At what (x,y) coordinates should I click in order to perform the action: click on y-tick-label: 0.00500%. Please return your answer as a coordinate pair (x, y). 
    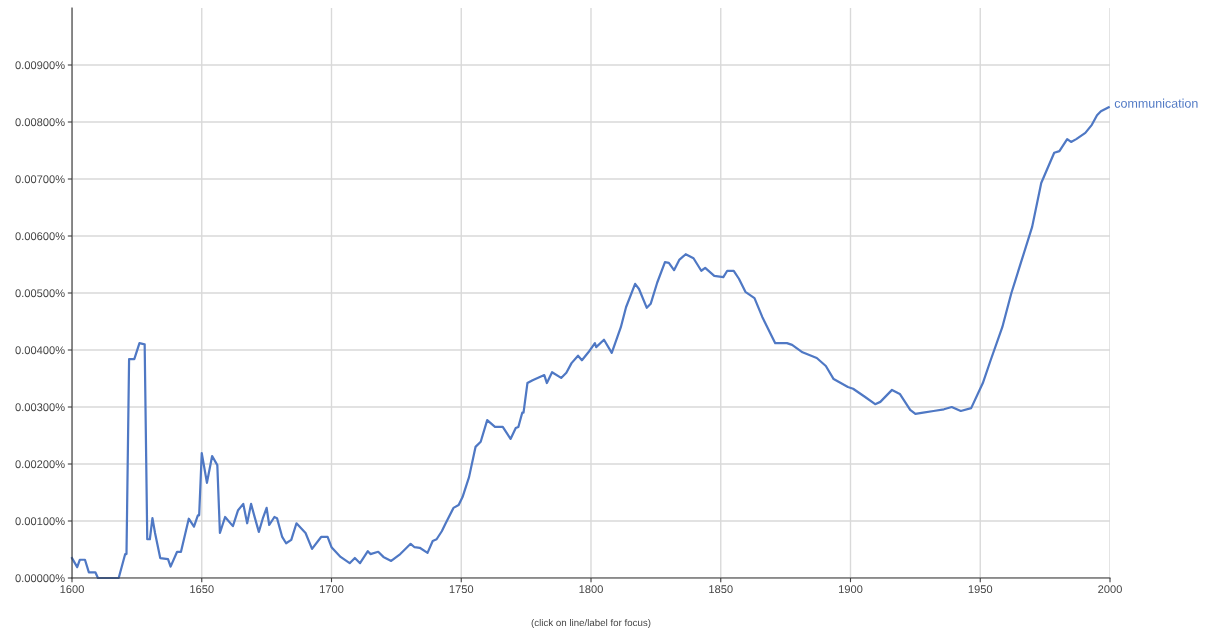
    Looking at the image, I should click on (40, 293).